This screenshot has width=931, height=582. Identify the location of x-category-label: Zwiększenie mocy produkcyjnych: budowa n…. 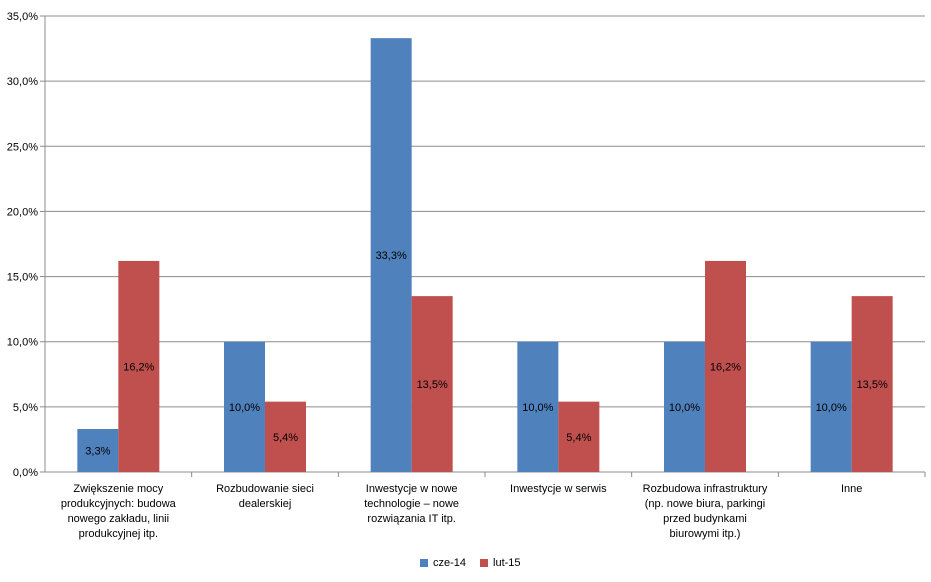
(118, 511).